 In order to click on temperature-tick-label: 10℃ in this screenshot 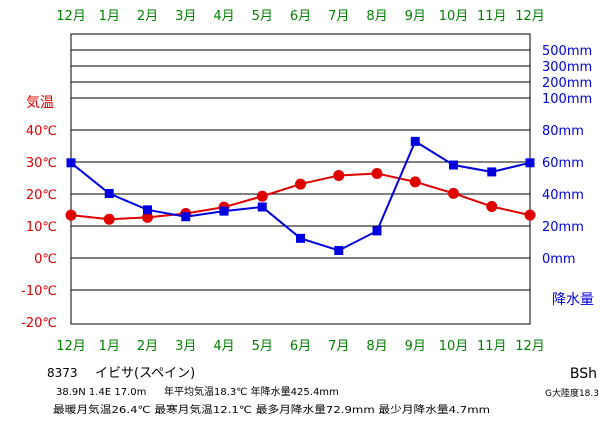, I will do `click(41, 227)`.